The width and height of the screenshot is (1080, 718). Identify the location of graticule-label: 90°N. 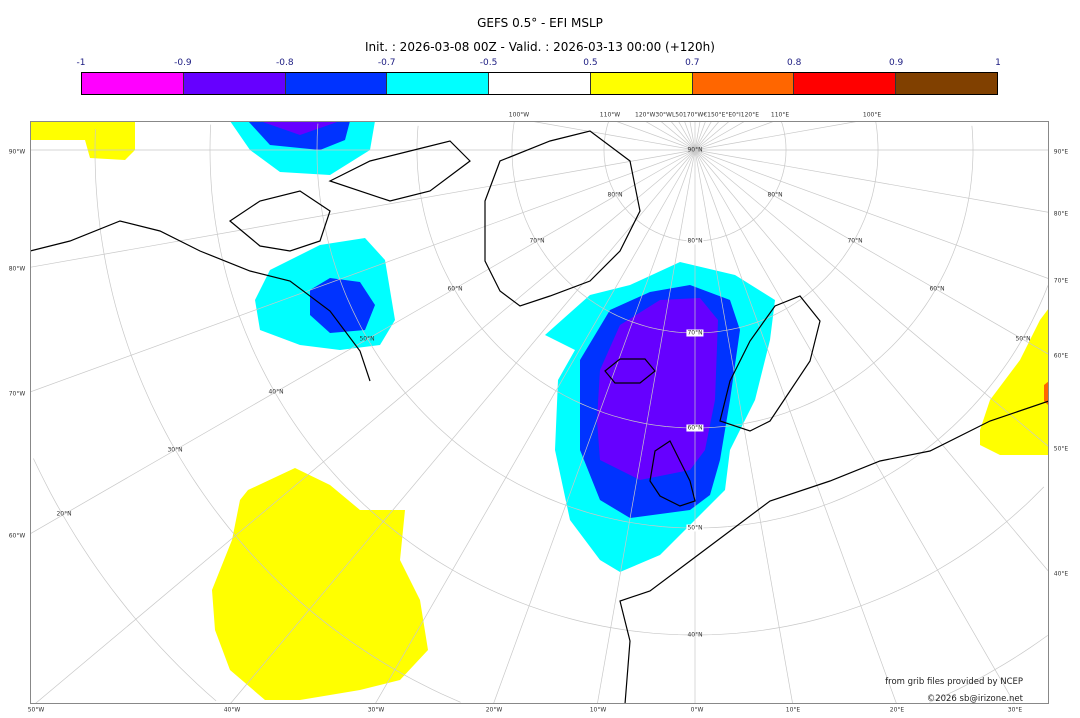
(695, 150).